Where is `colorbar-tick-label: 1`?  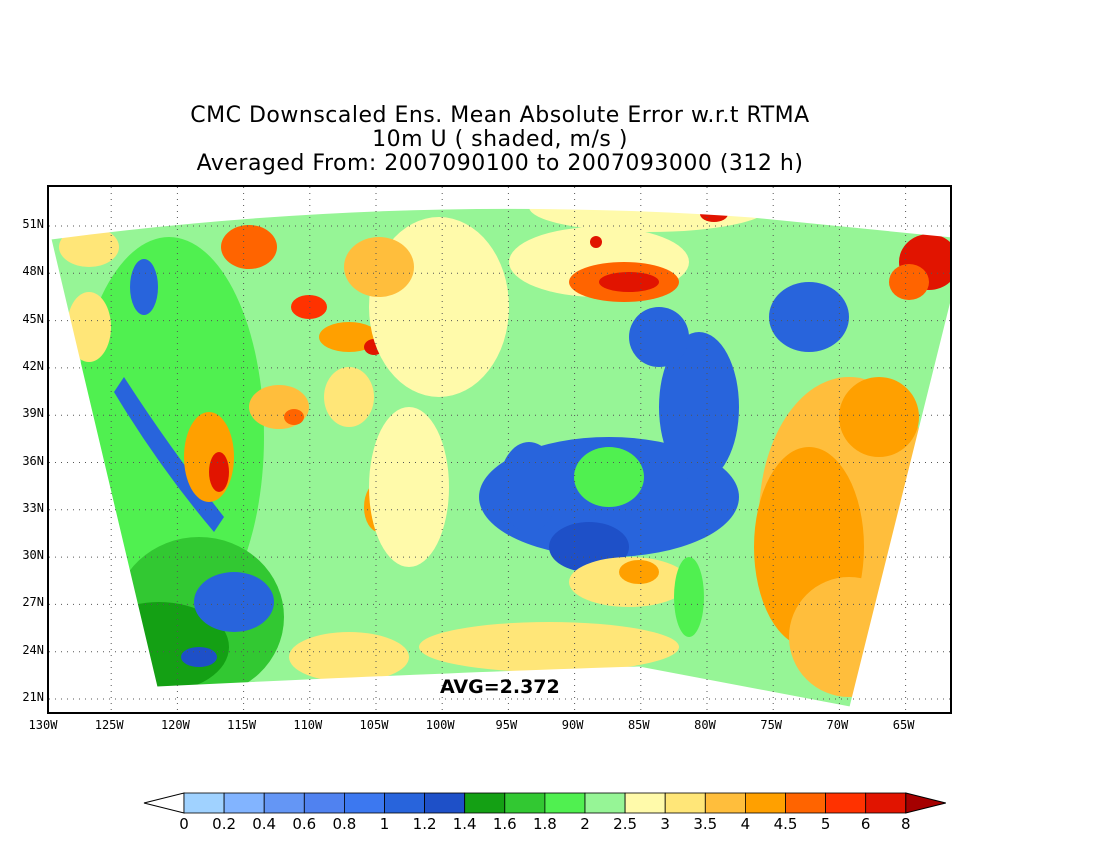
colorbar-tick-label: 1 is located at coordinates (384, 824).